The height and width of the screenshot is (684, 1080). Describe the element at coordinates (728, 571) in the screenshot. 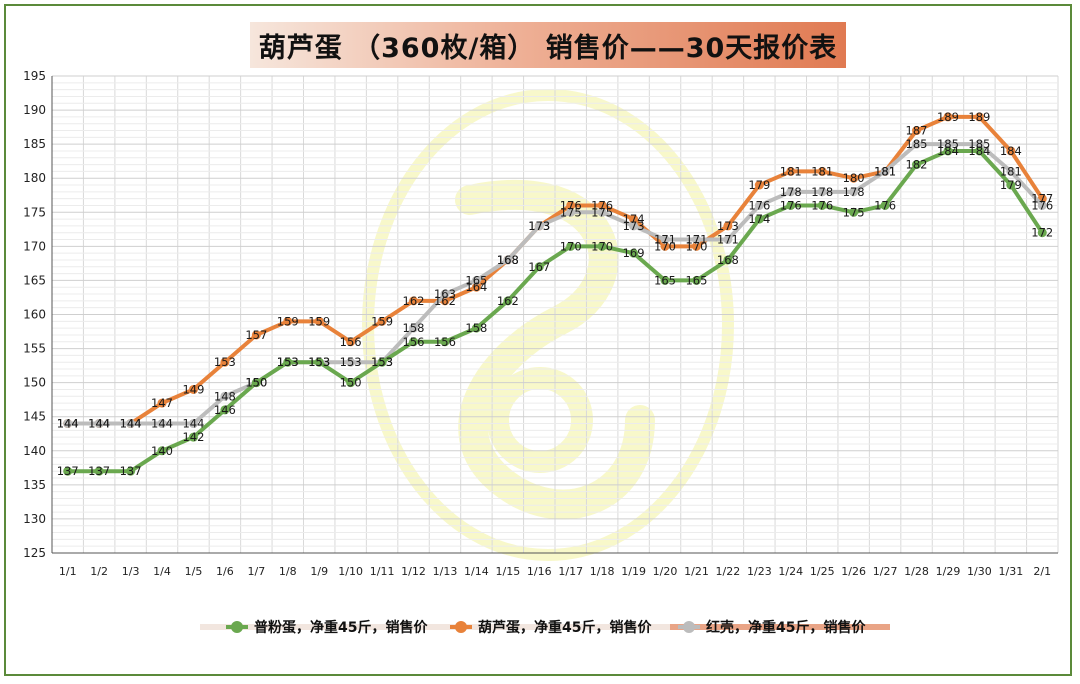

I see `x-tick-label: 1/22` at that location.